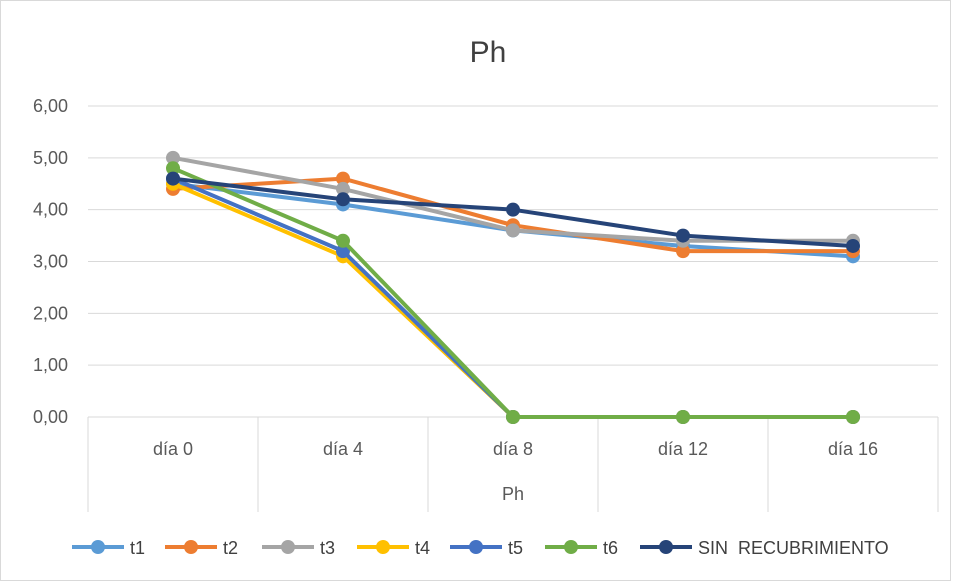  I want to click on legend-label: t3, so click(327, 548).